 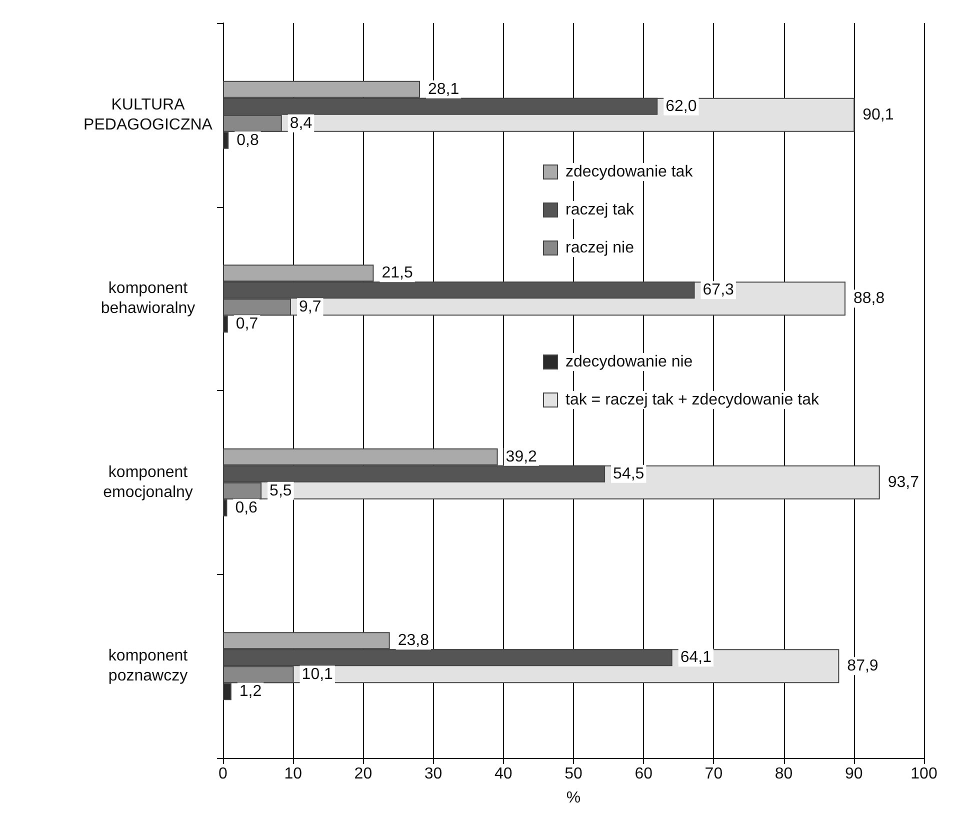 I want to click on x-tick-label: 80, so click(x=783, y=774).